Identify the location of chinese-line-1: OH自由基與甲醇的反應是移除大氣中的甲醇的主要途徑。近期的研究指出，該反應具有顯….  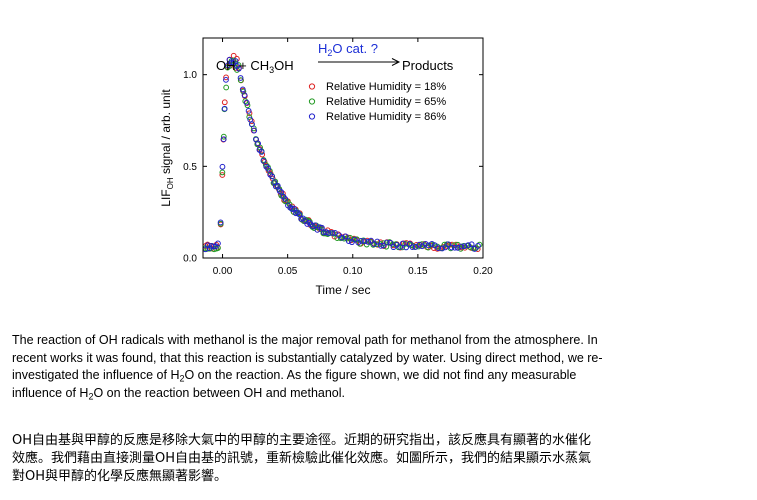
(302, 440).